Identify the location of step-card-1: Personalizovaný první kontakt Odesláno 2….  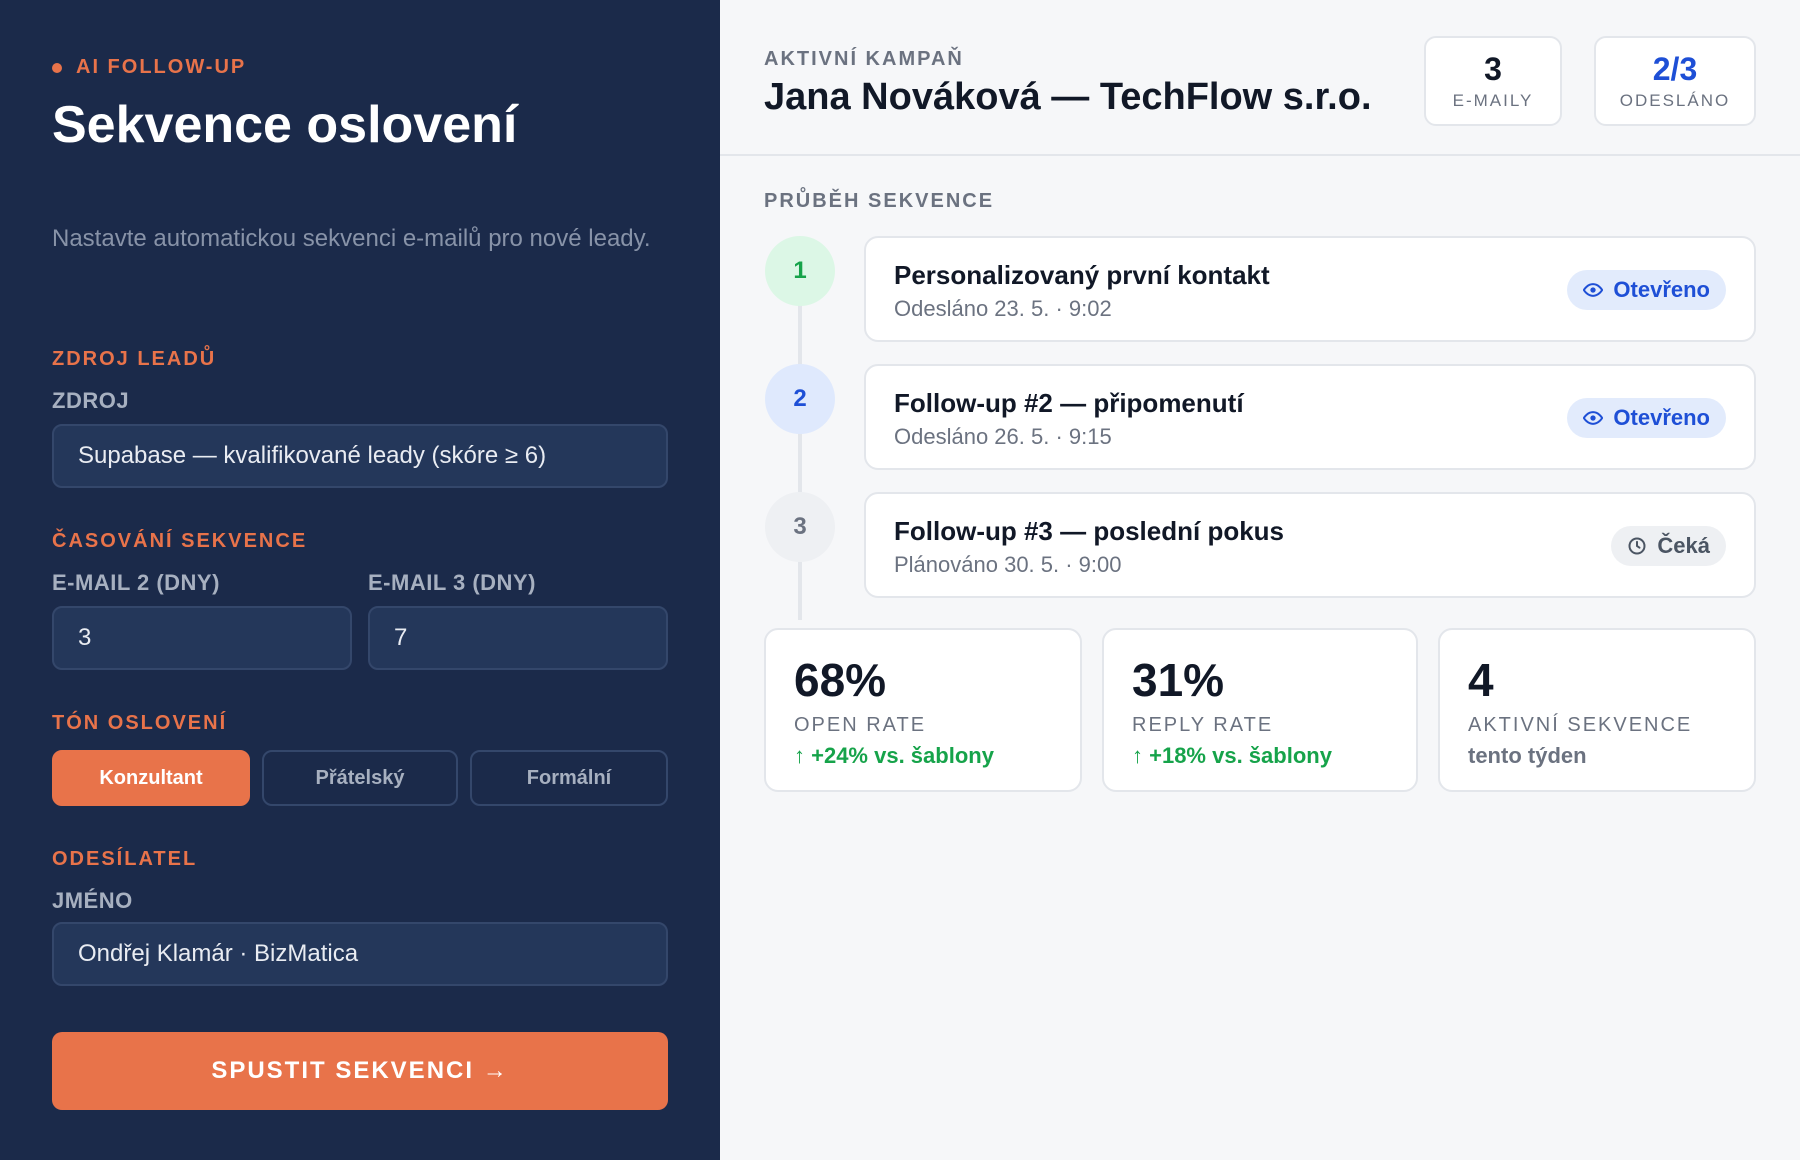
(1310, 289).